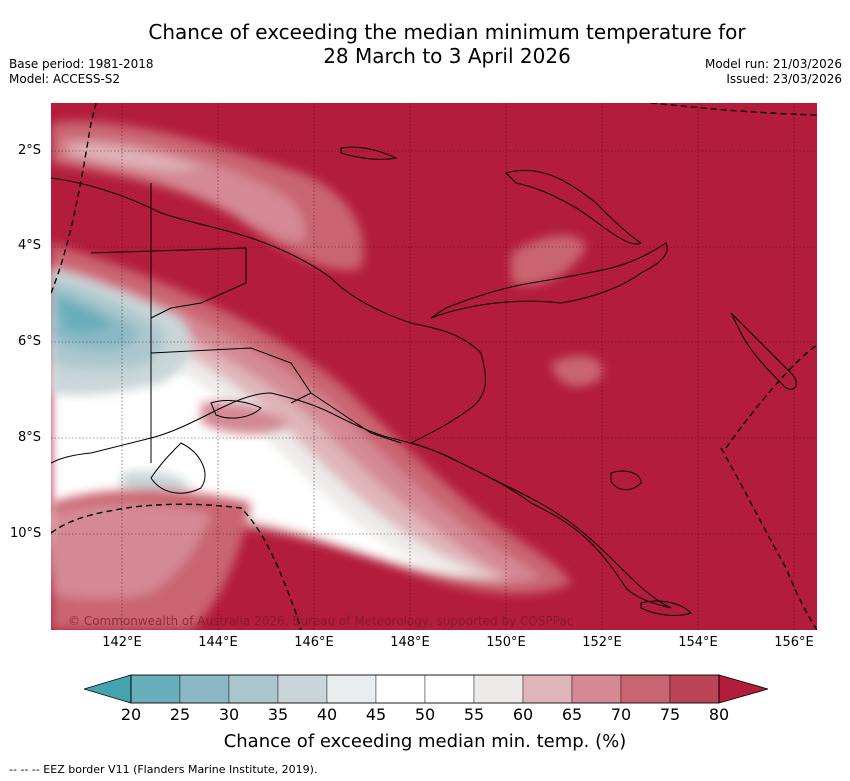  I want to click on lon-tick-156e: 156°E, so click(794, 642).